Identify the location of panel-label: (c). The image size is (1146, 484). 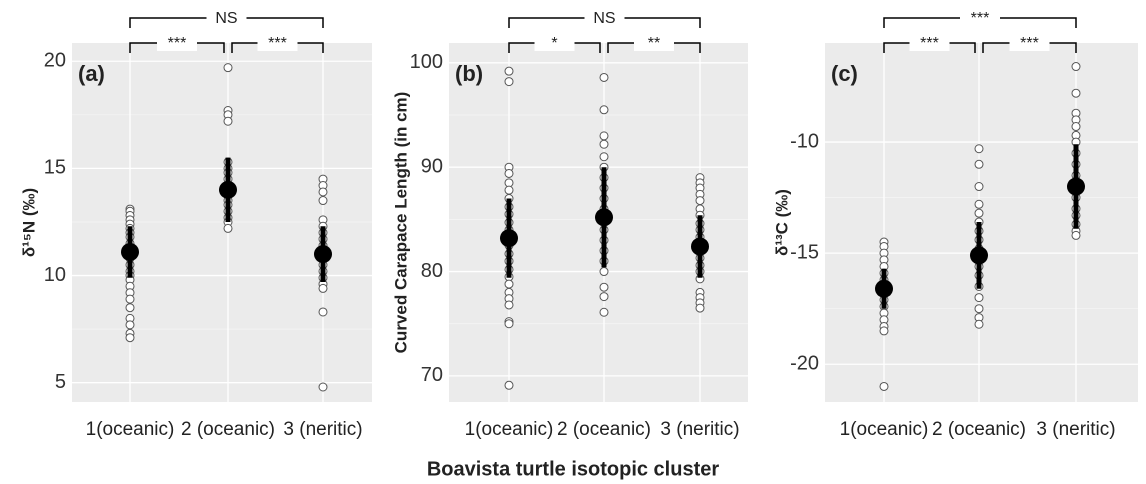
(844, 73).